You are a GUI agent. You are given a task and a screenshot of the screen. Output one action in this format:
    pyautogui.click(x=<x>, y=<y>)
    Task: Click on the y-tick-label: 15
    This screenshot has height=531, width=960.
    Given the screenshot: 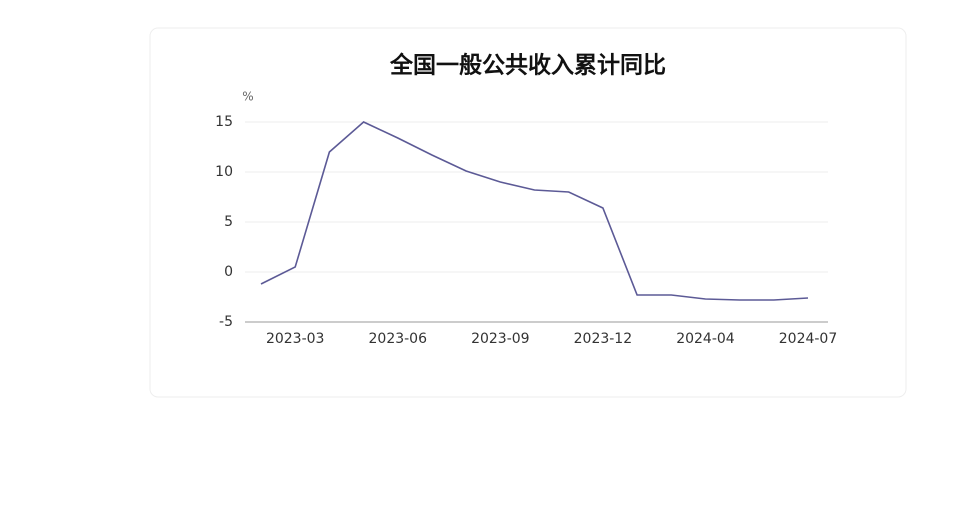 What is the action you would take?
    pyautogui.click(x=224, y=122)
    